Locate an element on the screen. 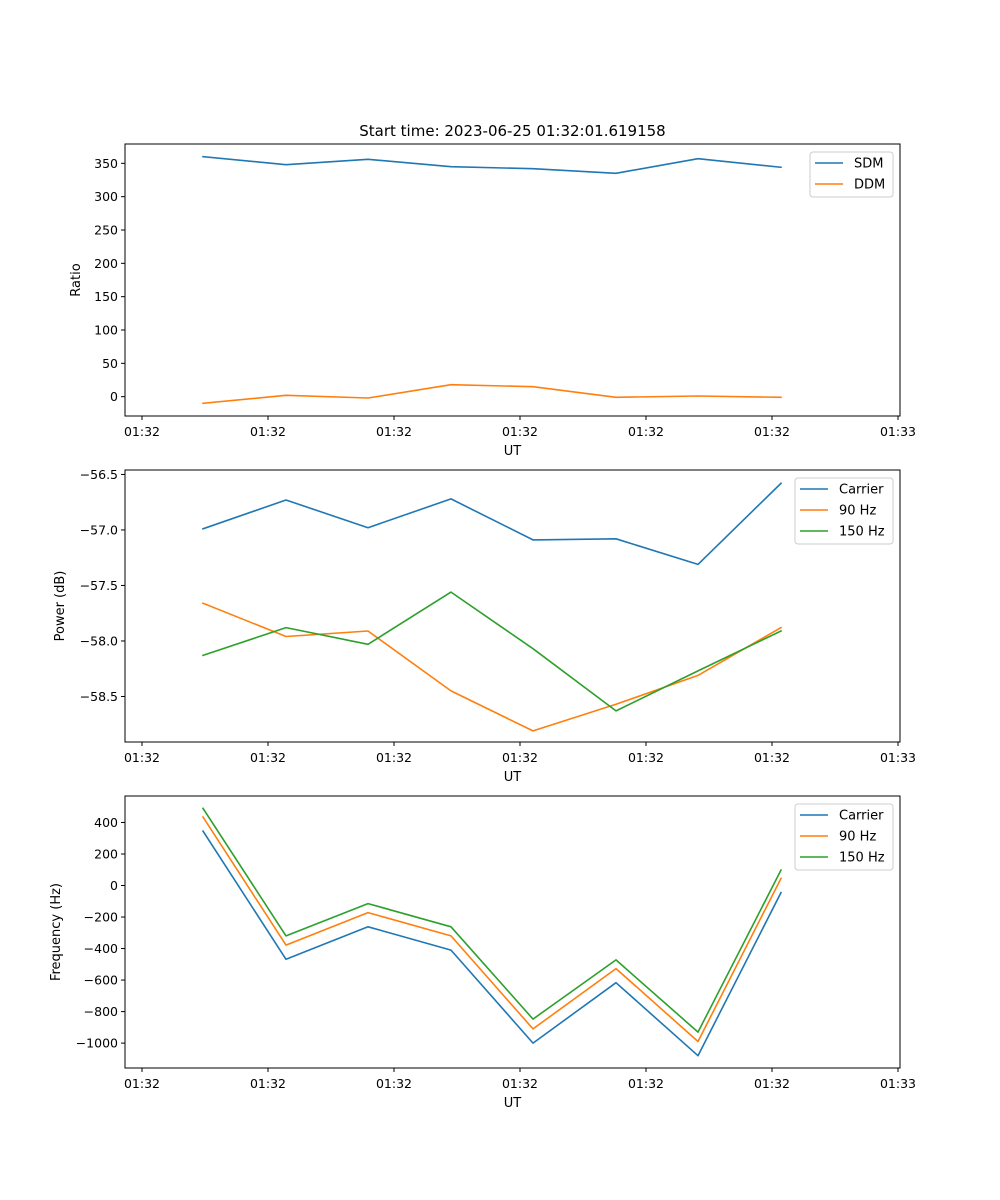 Image resolution: width=1000 pixels, height=1200 pixels. y-tick-label: −400 is located at coordinates (101, 948).